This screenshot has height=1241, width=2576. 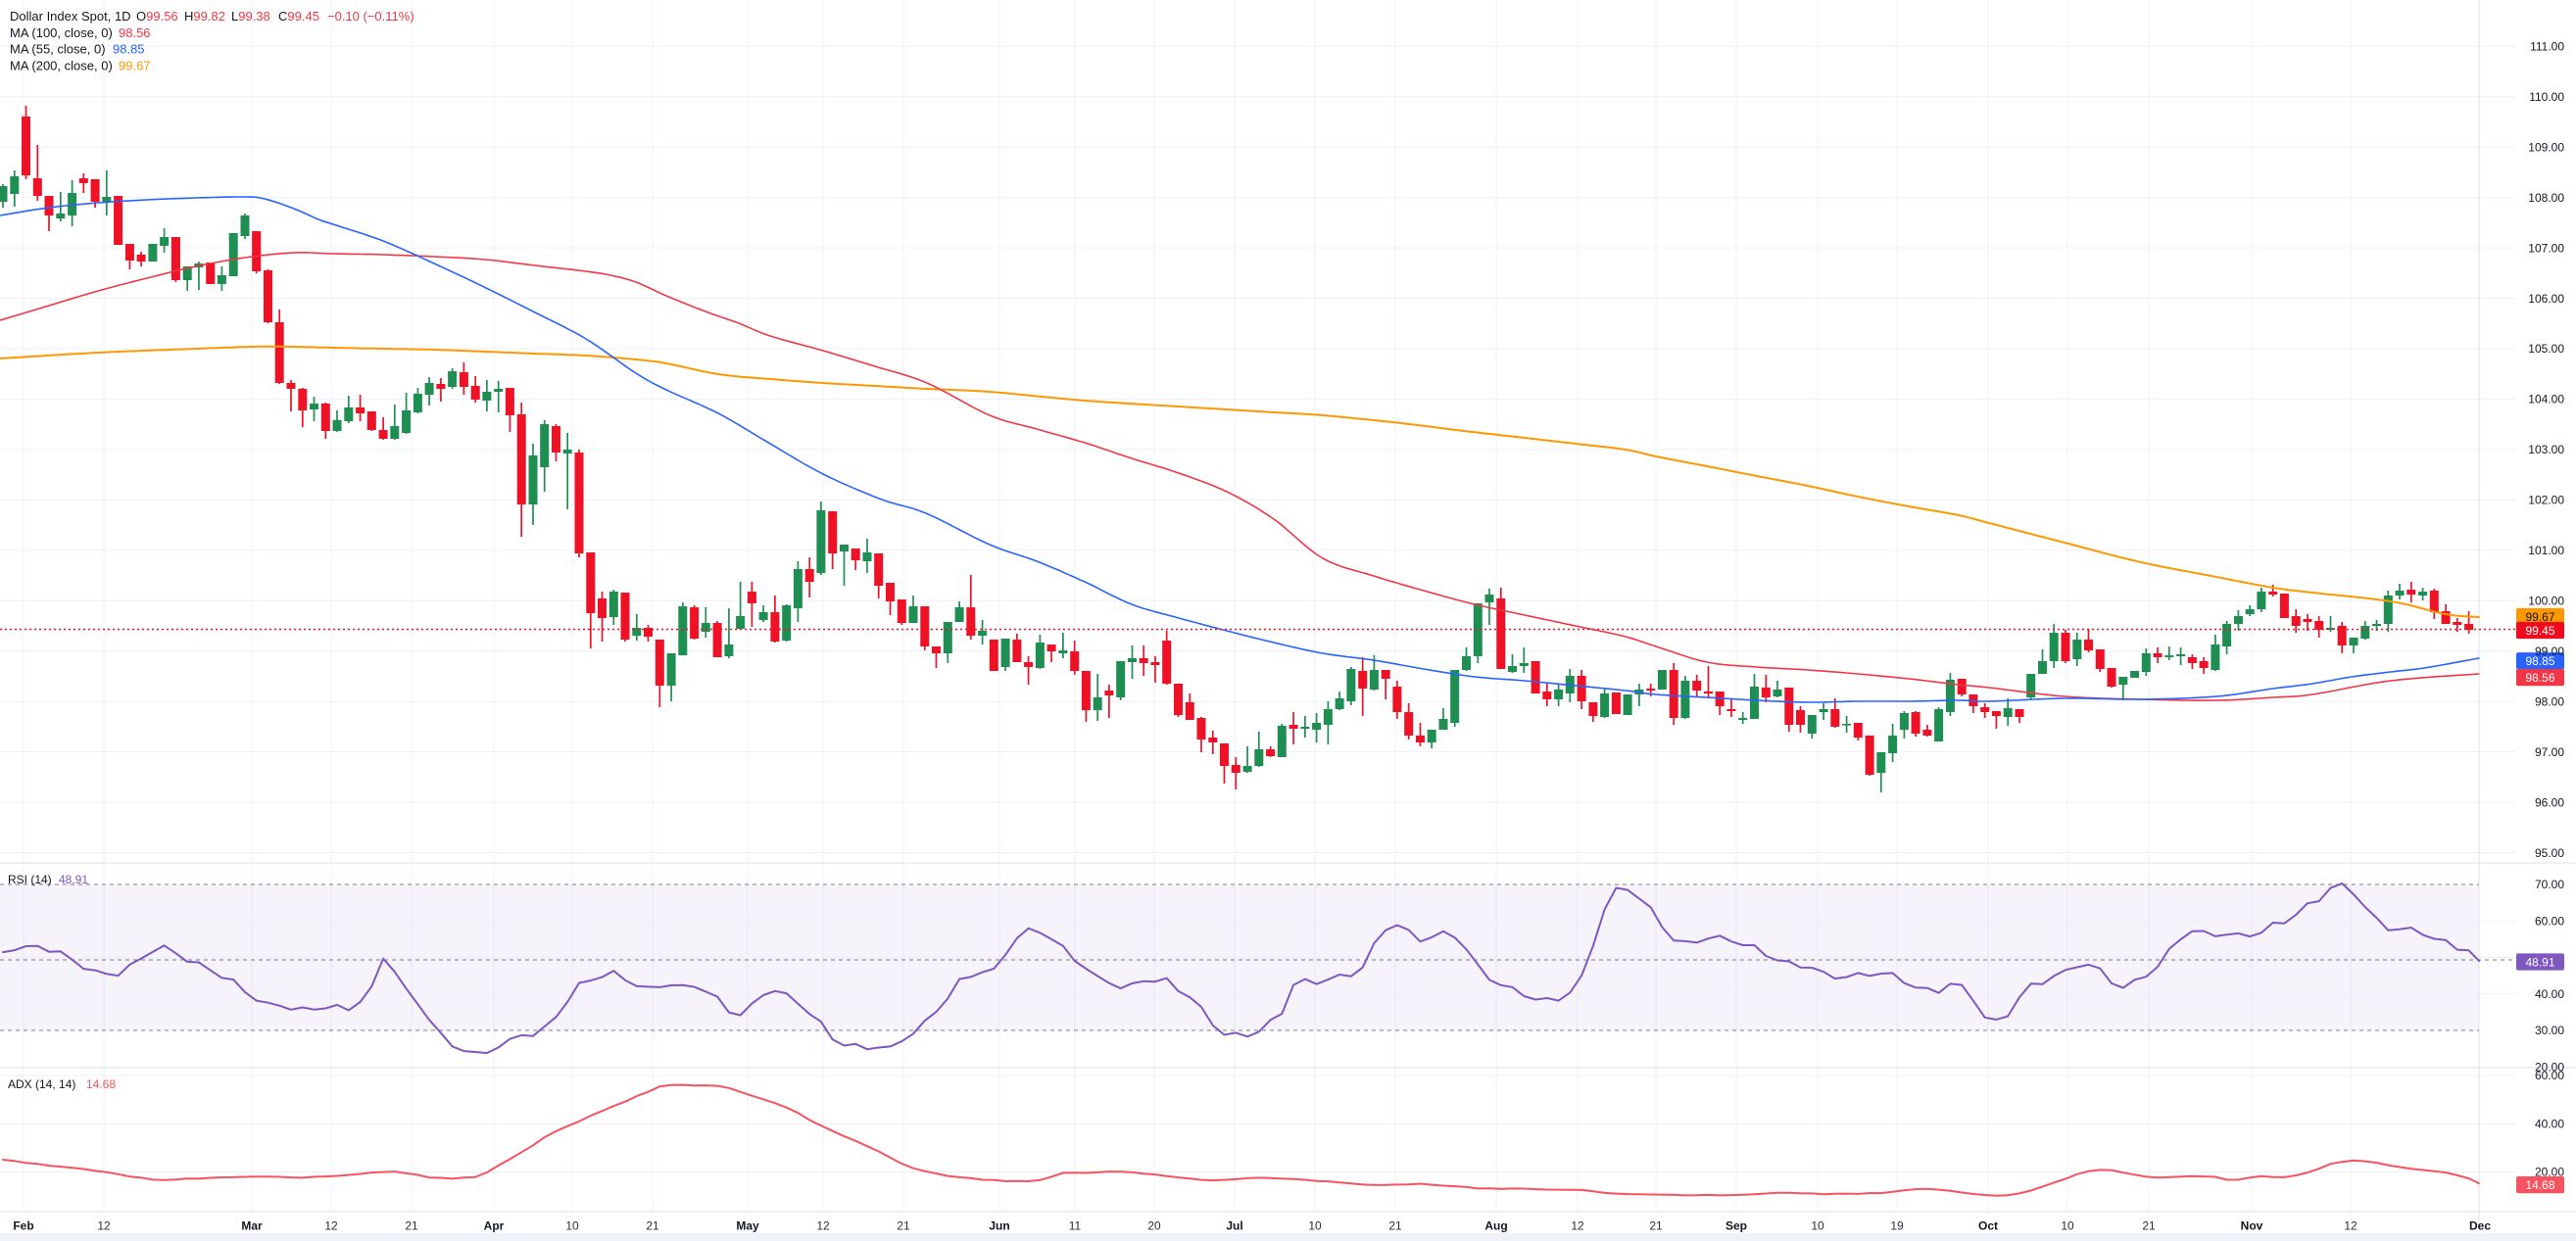 I want to click on svg-text: 100.00, so click(x=2546, y=602).